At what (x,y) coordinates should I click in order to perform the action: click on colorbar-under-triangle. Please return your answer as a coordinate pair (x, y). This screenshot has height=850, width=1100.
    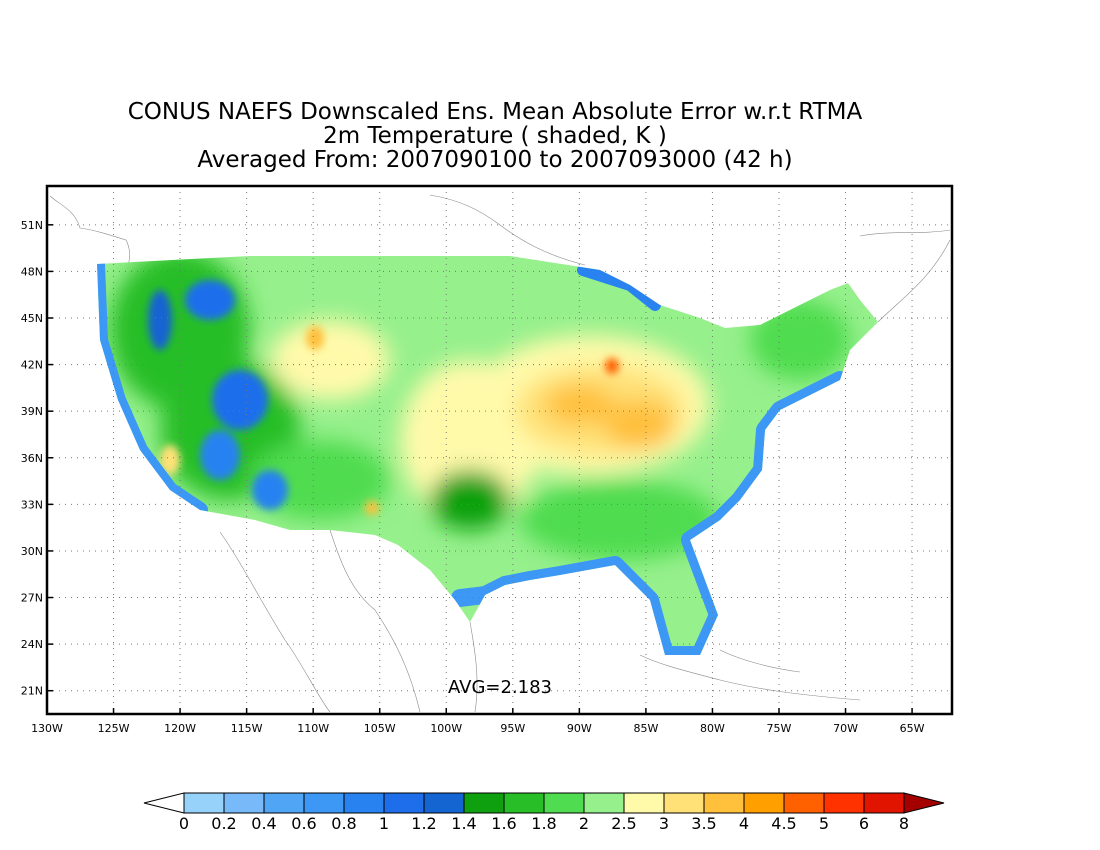
    Looking at the image, I should click on (164, 803).